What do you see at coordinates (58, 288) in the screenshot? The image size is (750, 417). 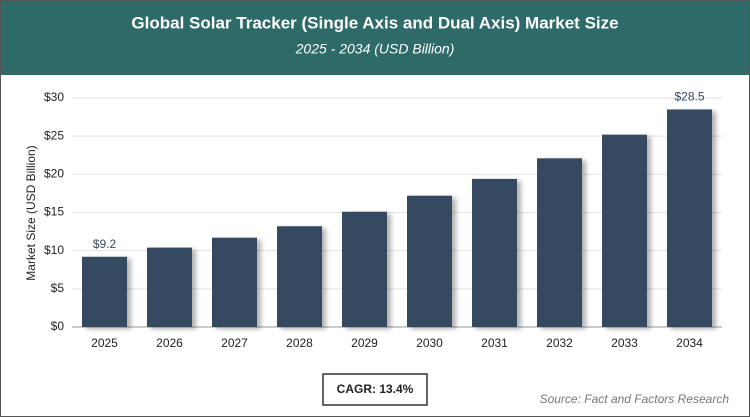 I see `y-tick-label: $5` at bounding box center [58, 288].